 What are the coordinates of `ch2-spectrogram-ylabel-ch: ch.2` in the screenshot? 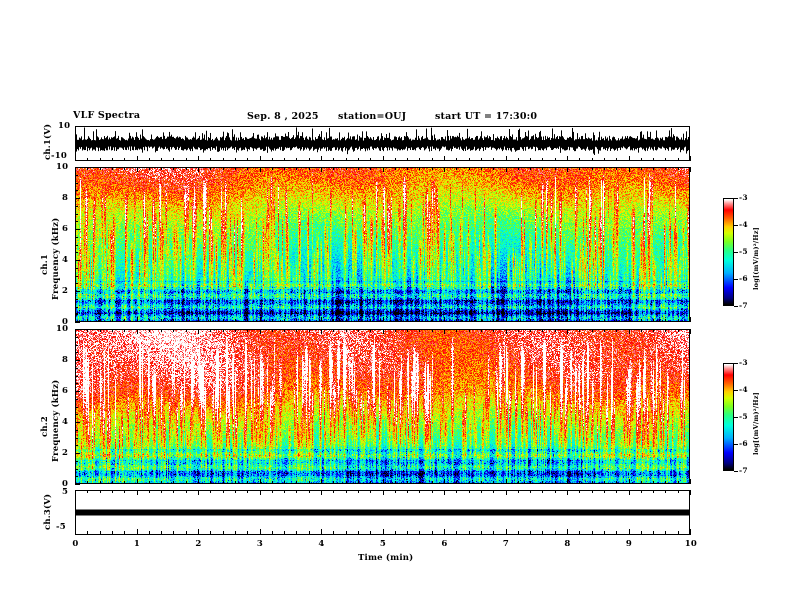 It's located at (45, 426).